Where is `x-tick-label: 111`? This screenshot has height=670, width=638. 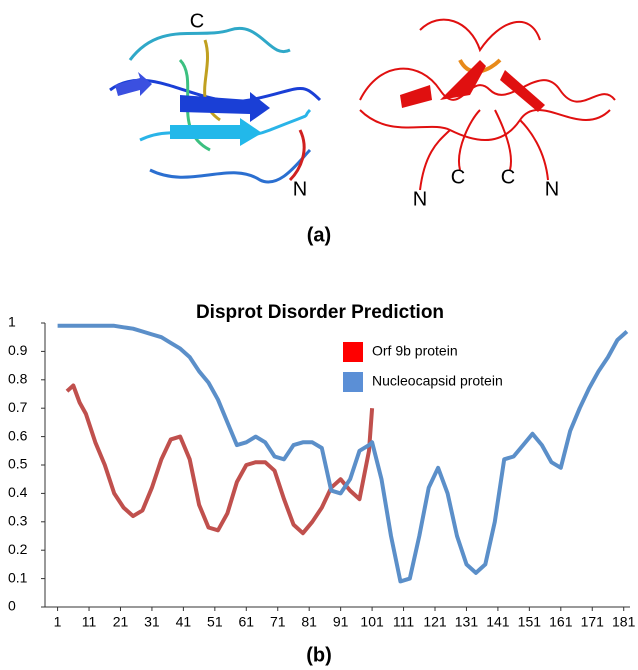 x-tick-label: 111 is located at coordinates (403, 622).